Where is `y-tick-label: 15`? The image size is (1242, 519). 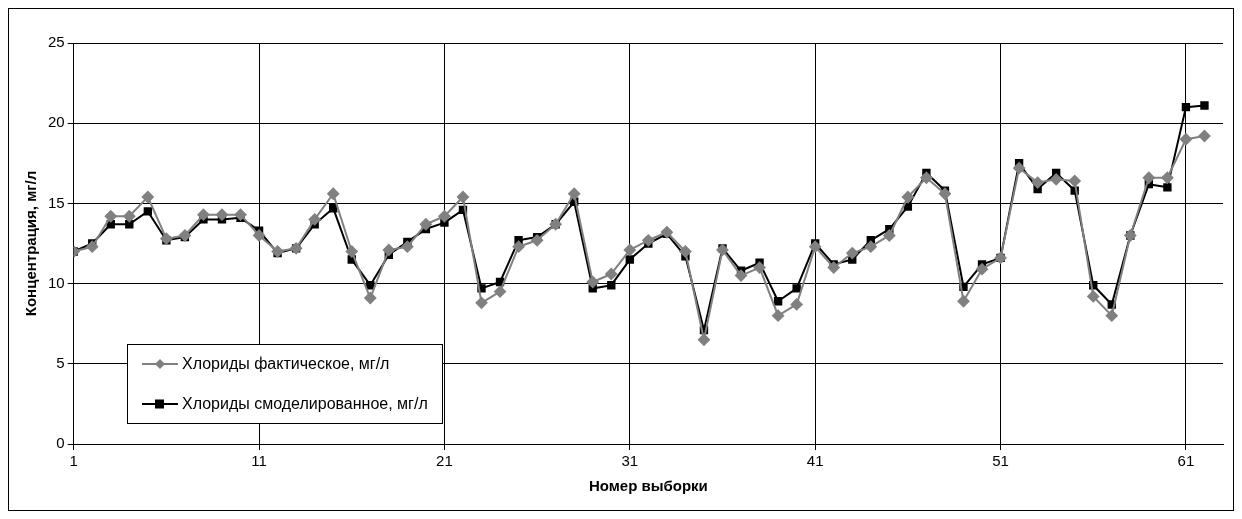 y-tick-label: 15 is located at coordinates (56, 202).